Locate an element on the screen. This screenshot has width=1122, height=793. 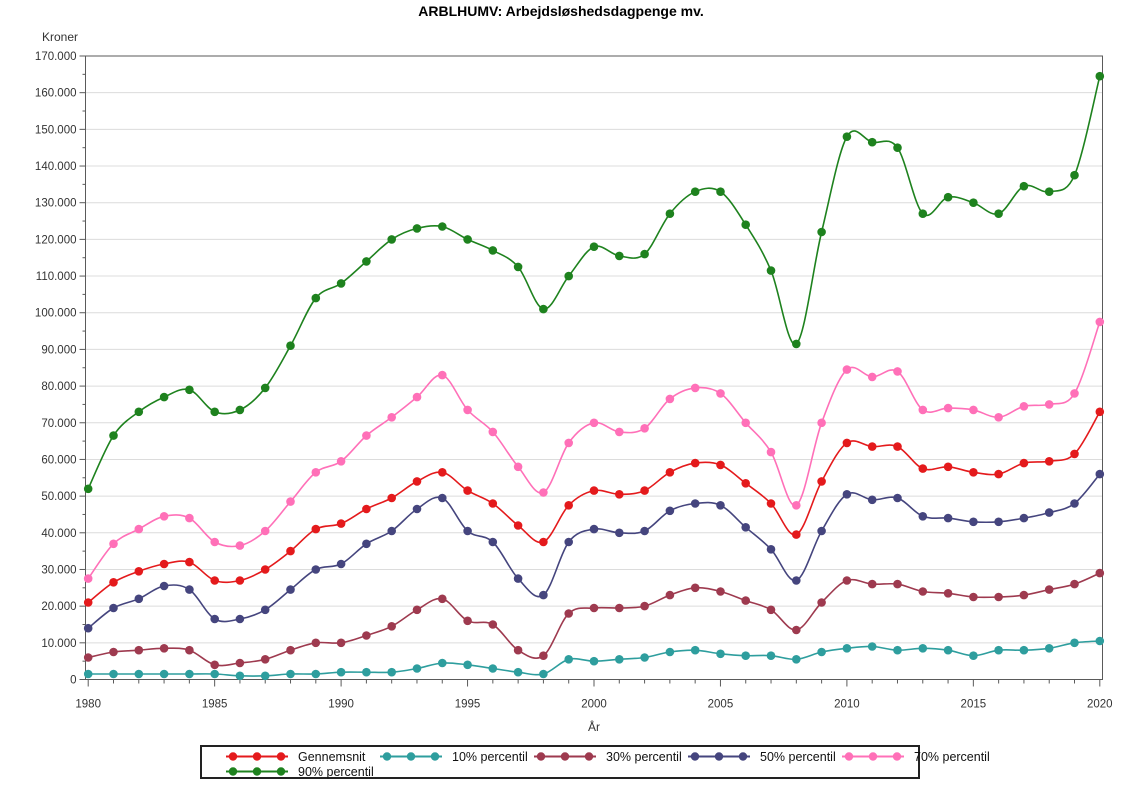
legend-label: 10% percentil is located at coordinates (490, 756).